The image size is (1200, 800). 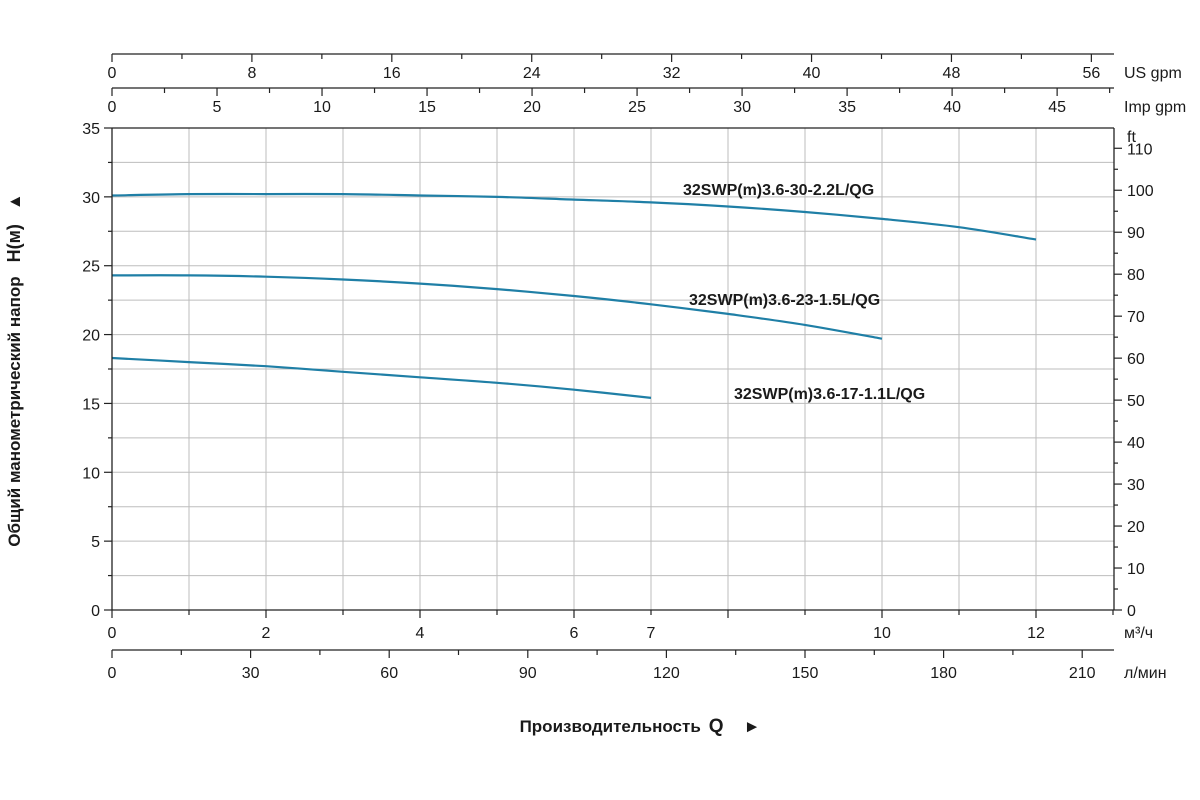 I want to click on x-imp-tick-label: 45, so click(x=1057, y=107).